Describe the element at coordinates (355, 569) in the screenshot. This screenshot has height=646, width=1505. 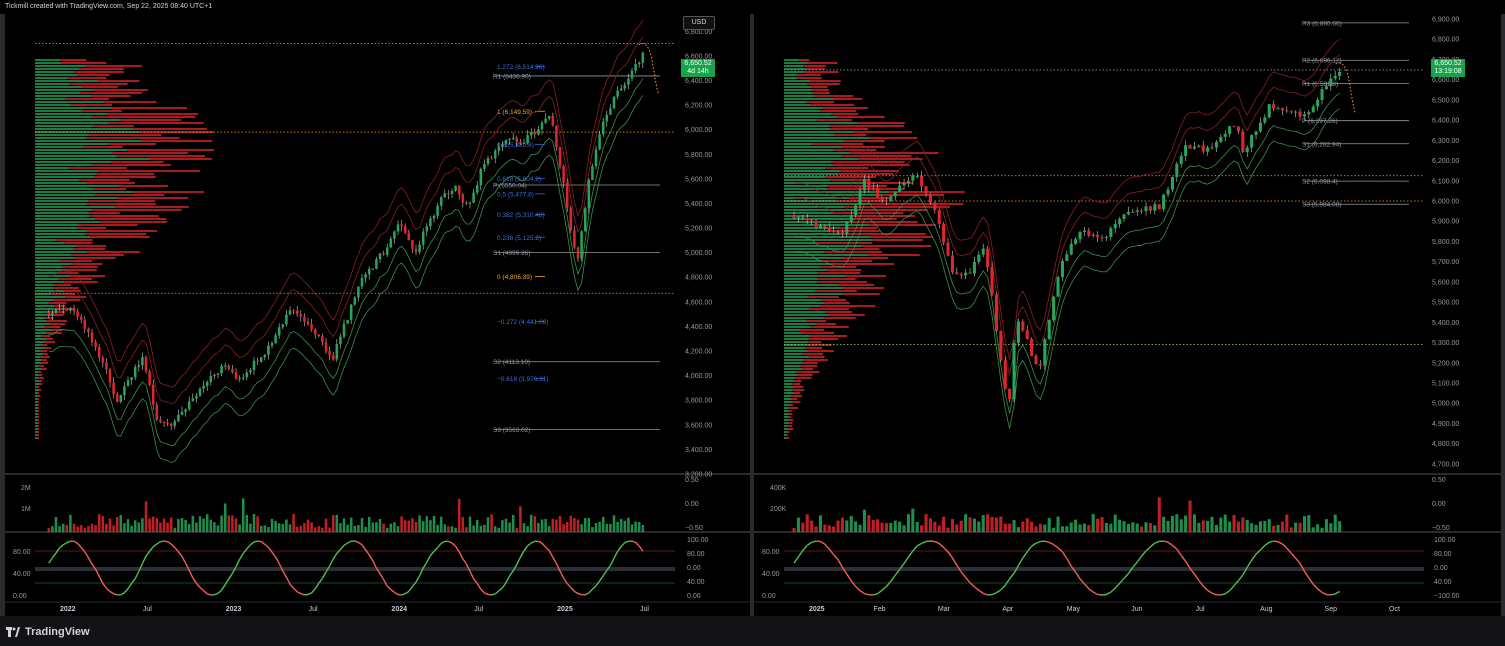
I see `stoch-midband` at that location.